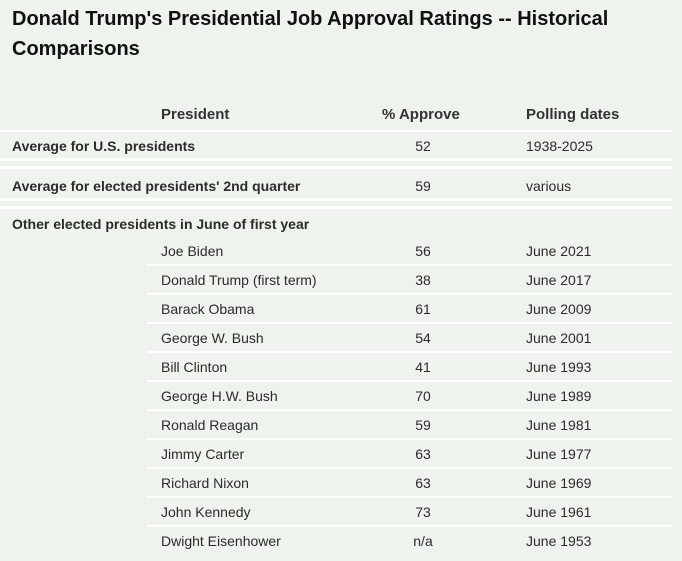  What do you see at coordinates (239, 280) in the screenshot?
I see `president-name: Donald Trump (first term)` at bounding box center [239, 280].